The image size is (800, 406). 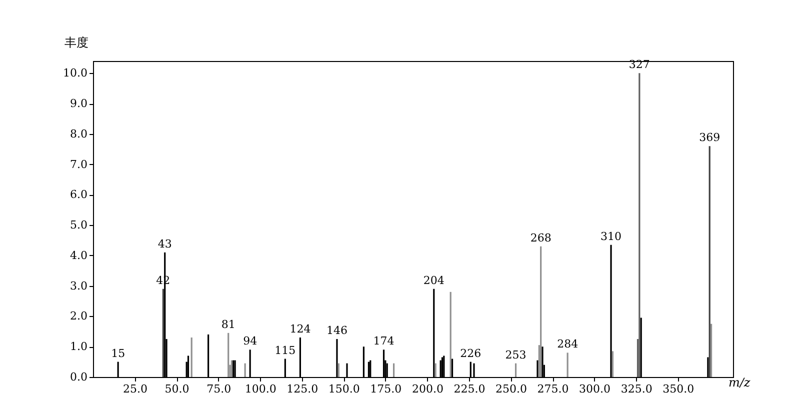 I want to click on y-axis-title: 丰度, so click(x=76, y=43).